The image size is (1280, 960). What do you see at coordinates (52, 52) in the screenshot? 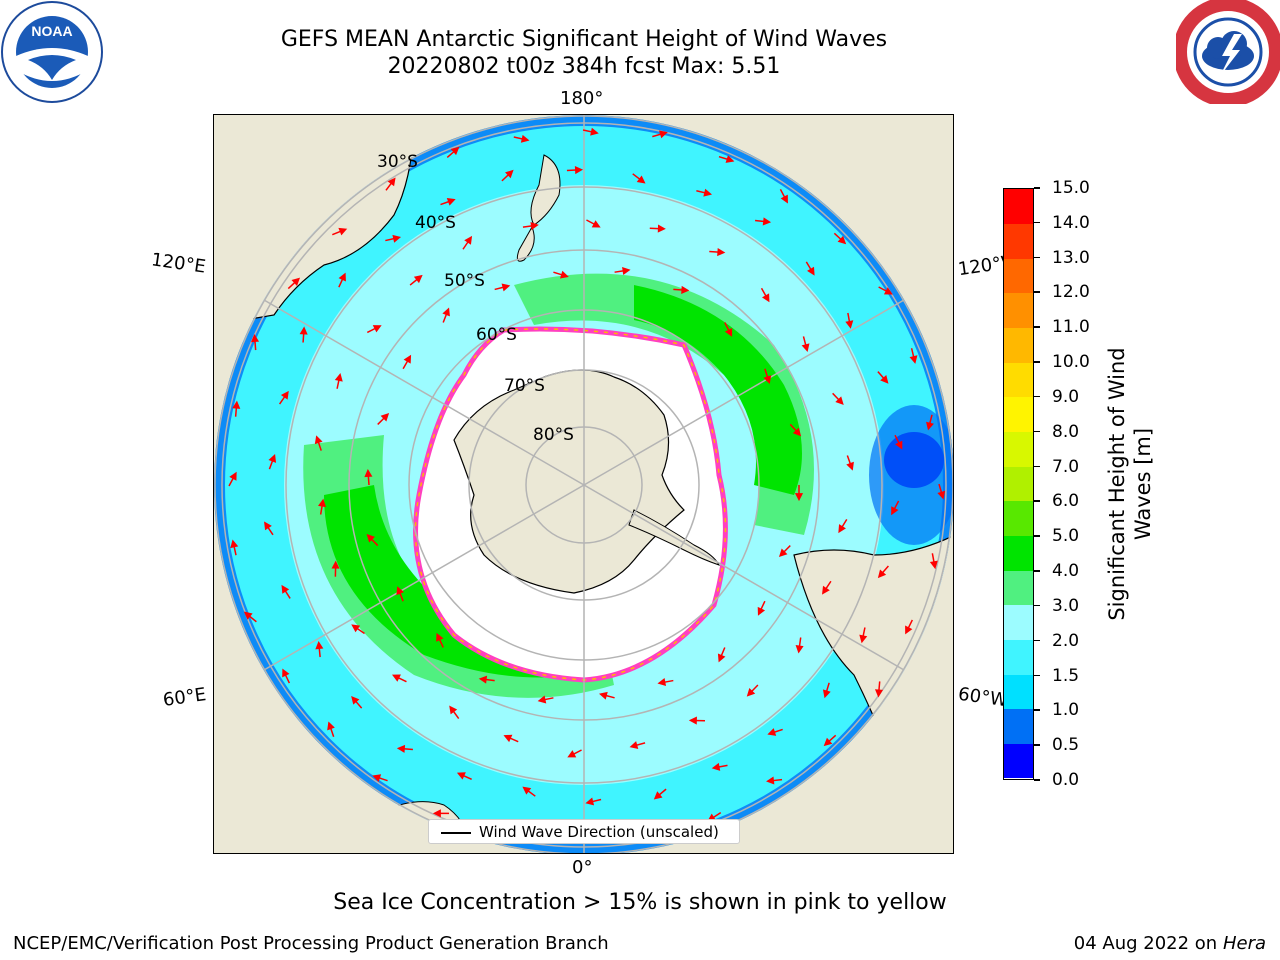
I see `noaa-logo: NOAA` at bounding box center [52, 52].